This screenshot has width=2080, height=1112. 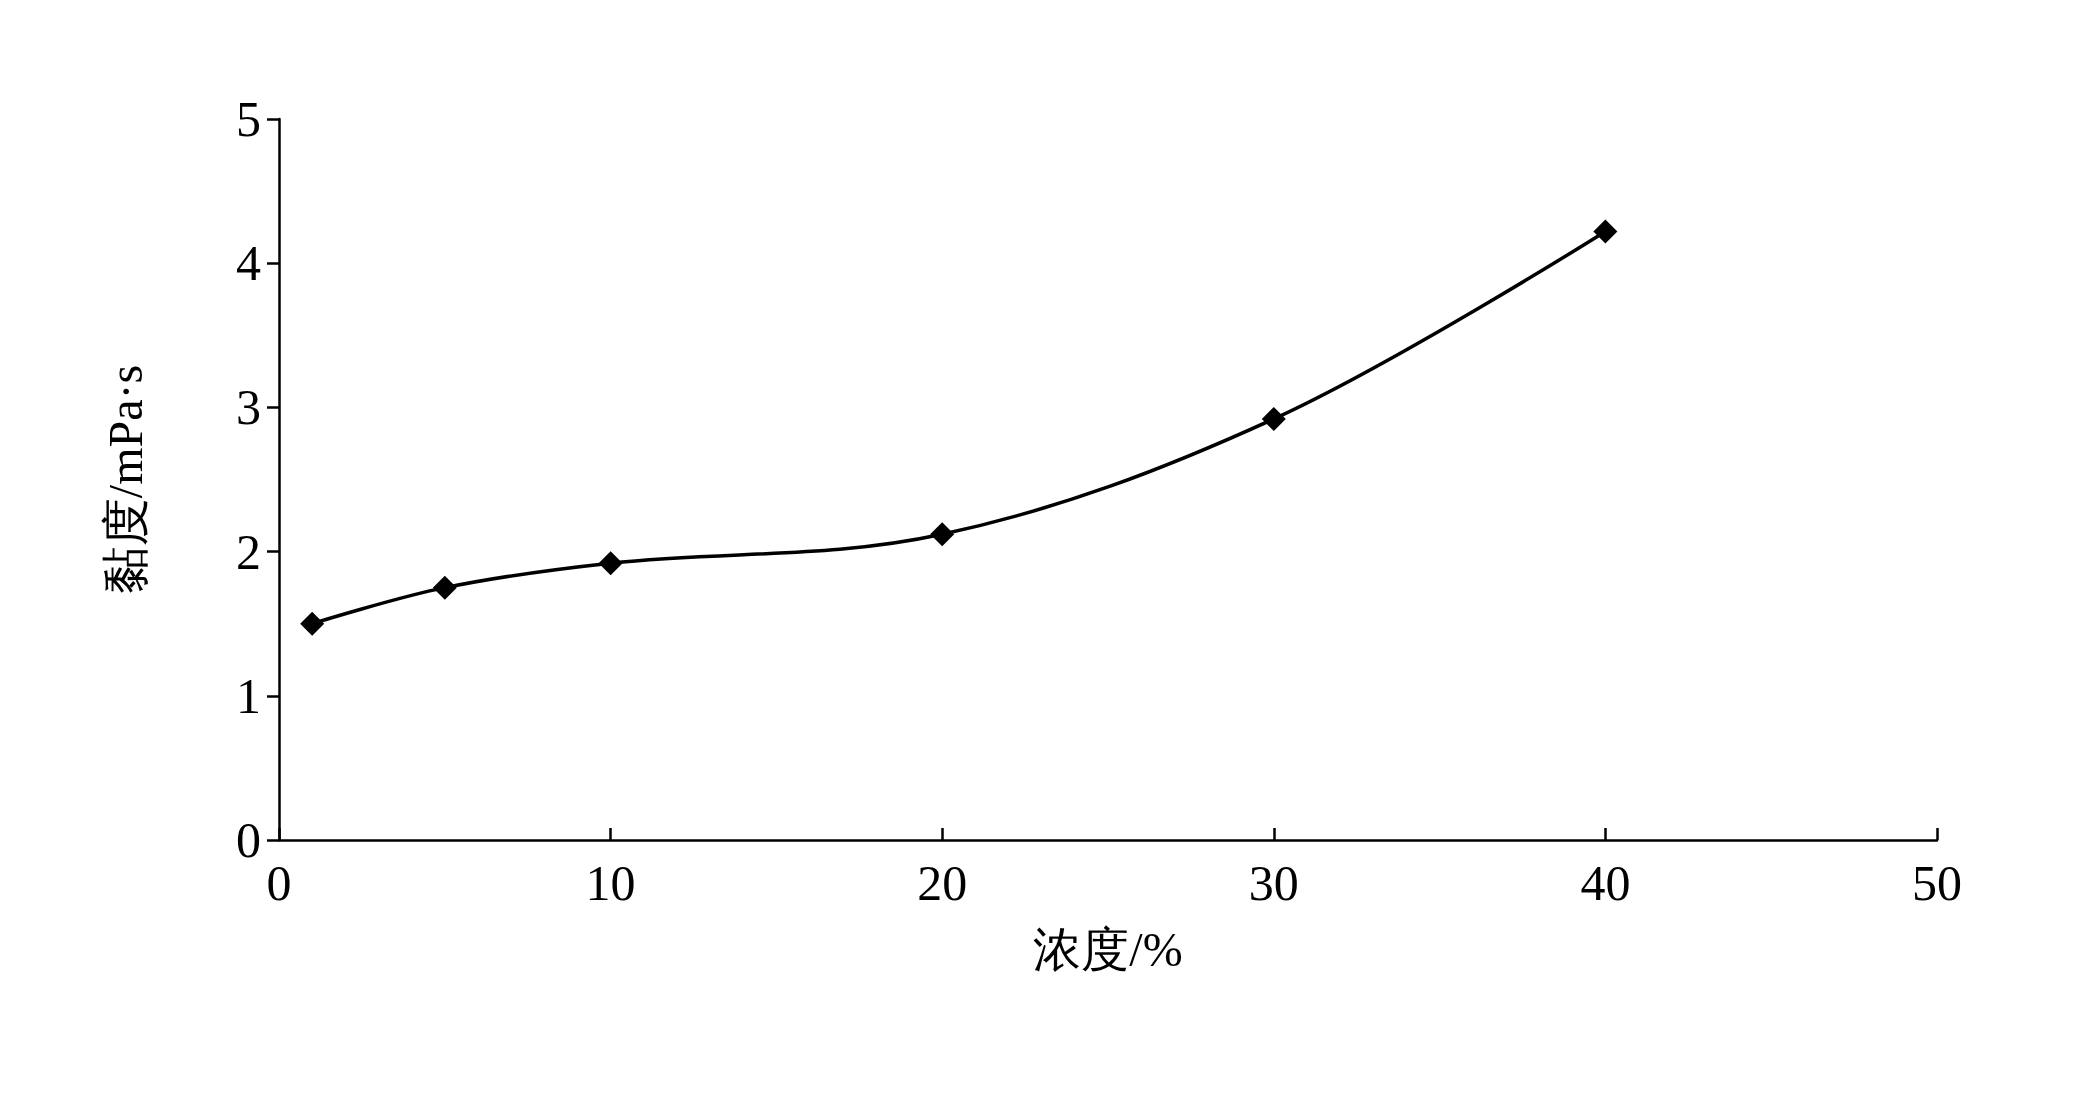 I want to click on y-tick-label: 4, so click(x=248, y=263).